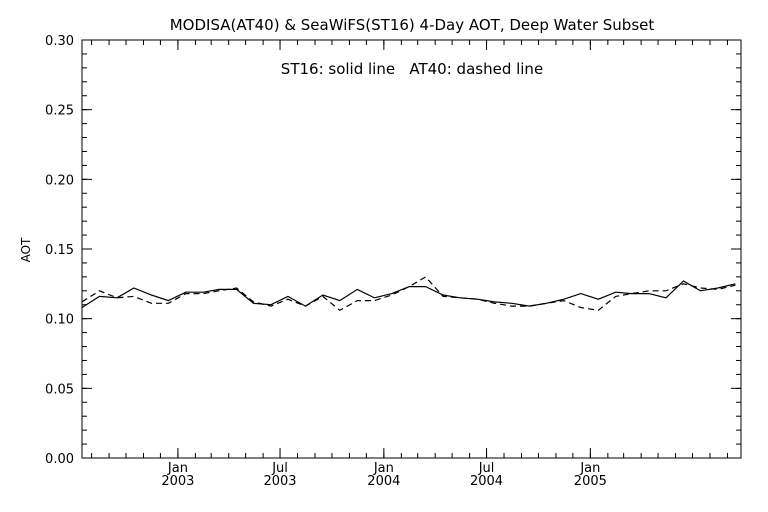  I want to click on series-annotation: ST16: solid line AT40: dashed line, so click(412, 69).